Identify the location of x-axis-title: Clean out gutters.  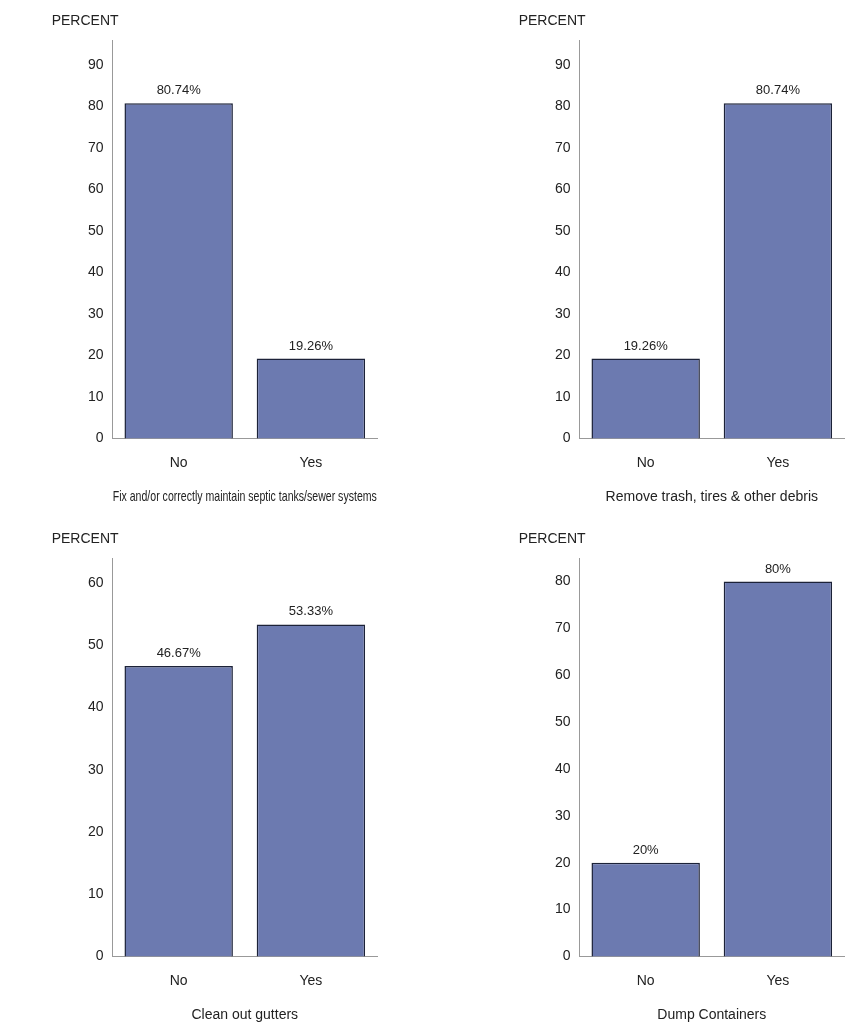
(245, 1014).